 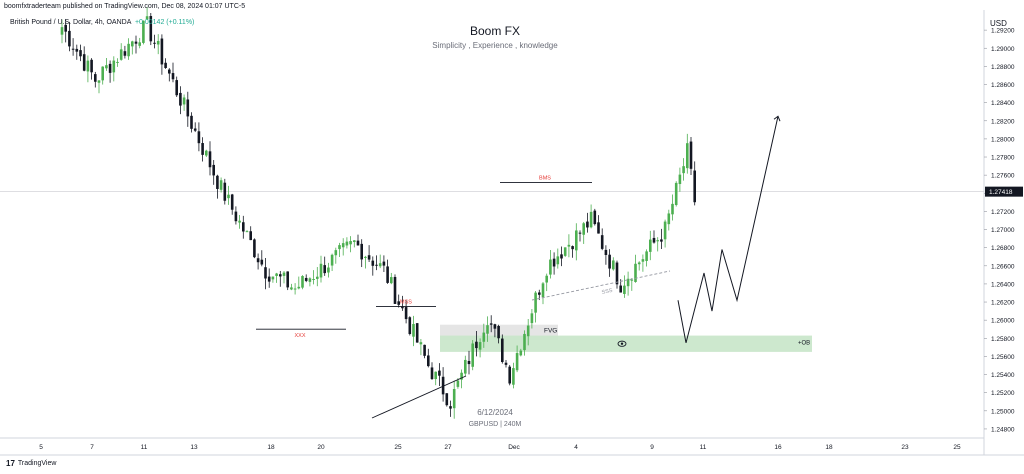 I want to click on sss-trendline, so click(x=601, y=285).